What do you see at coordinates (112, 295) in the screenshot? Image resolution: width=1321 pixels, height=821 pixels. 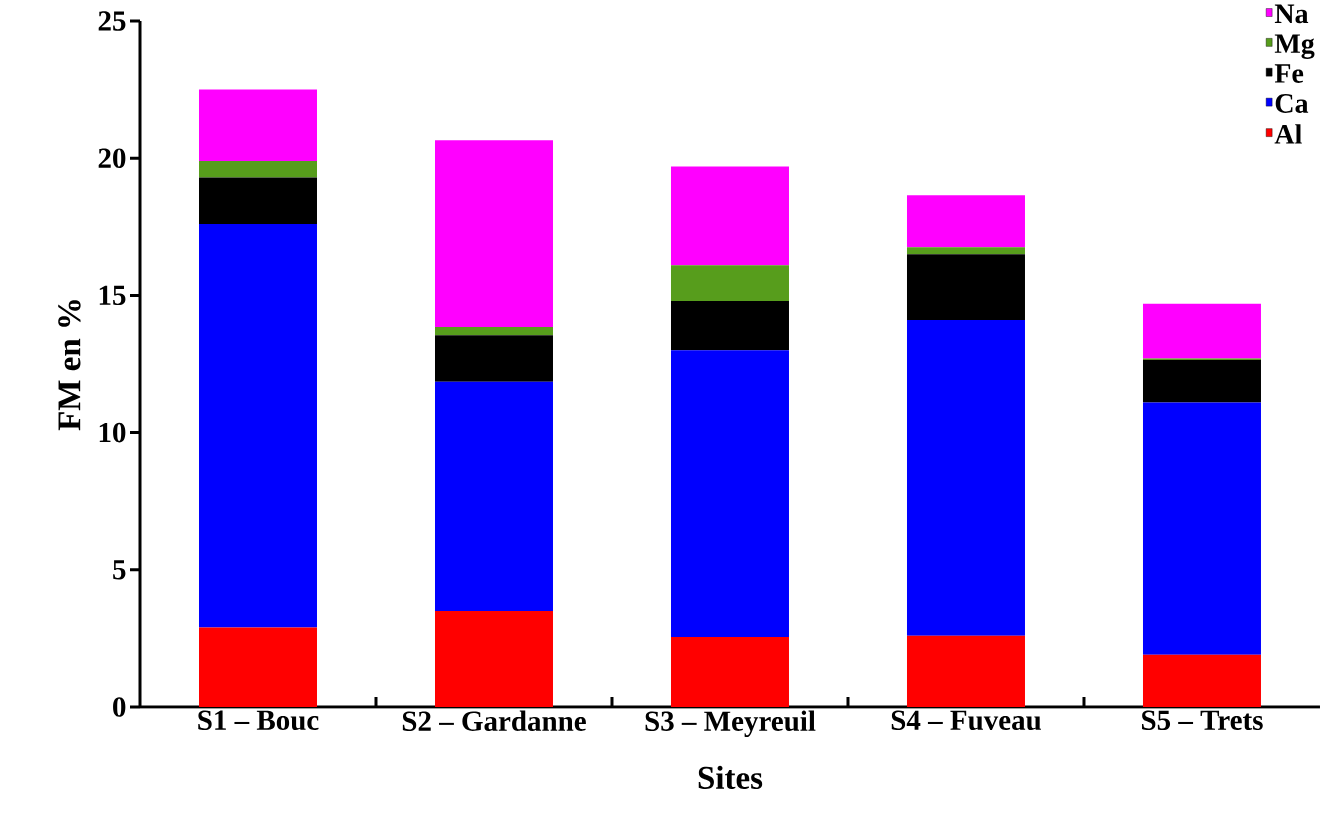 I see `y-tick-label: 15` at bounding box center [112, 295].